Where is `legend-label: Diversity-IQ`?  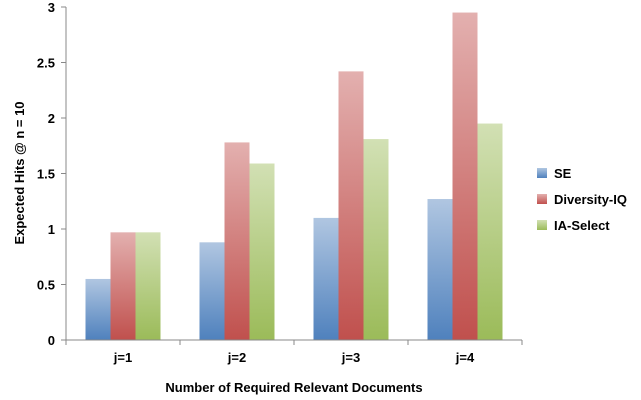 legend-label: Diversity-IQ is located at coordinates (590, 199).